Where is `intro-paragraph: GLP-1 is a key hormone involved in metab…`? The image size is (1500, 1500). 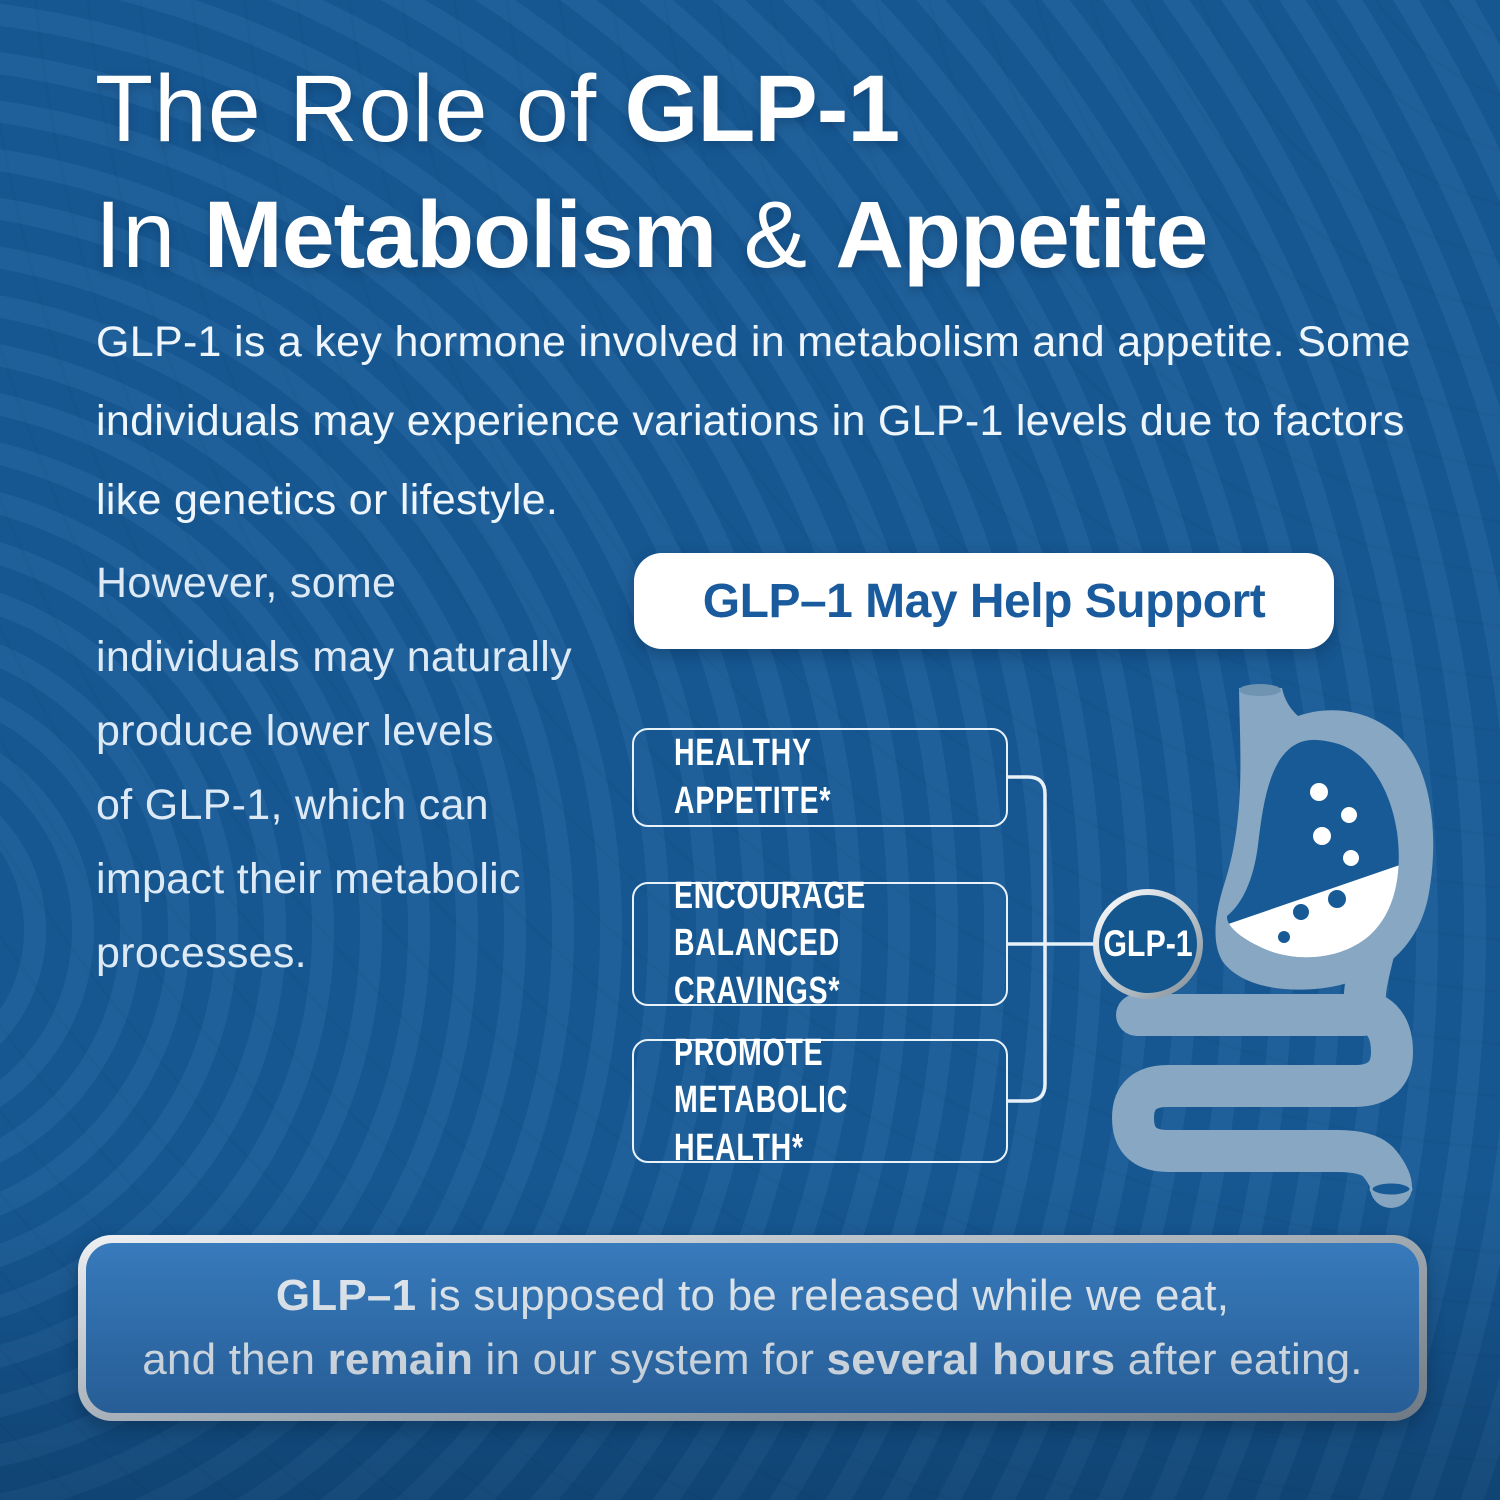 intro-paragraph: GLP-1 is a key hormone involved in metab… is located at coordinates (753, 421).